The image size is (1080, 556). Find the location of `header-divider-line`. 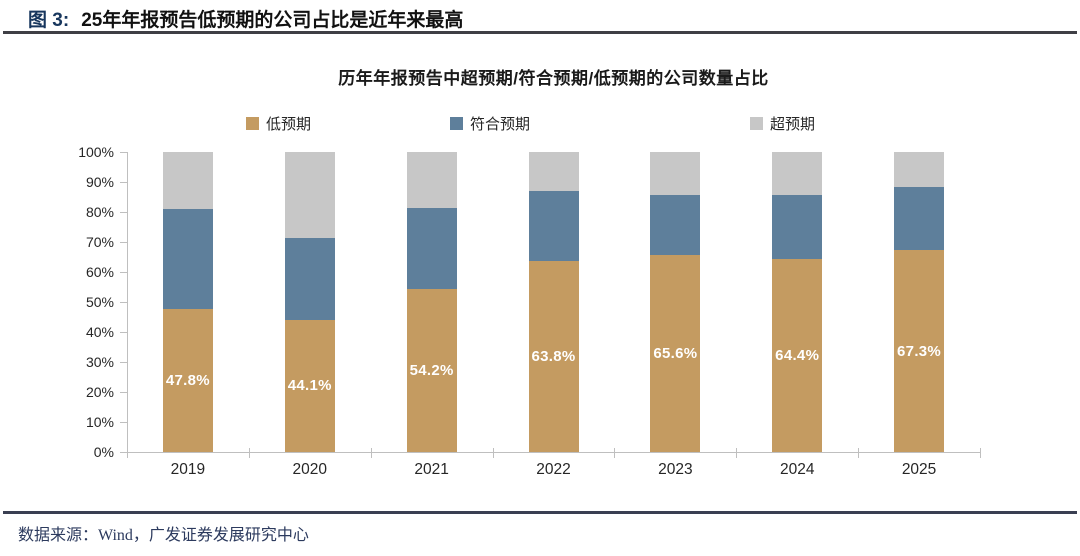

header-divider-line is located at coordinates (540, 32).